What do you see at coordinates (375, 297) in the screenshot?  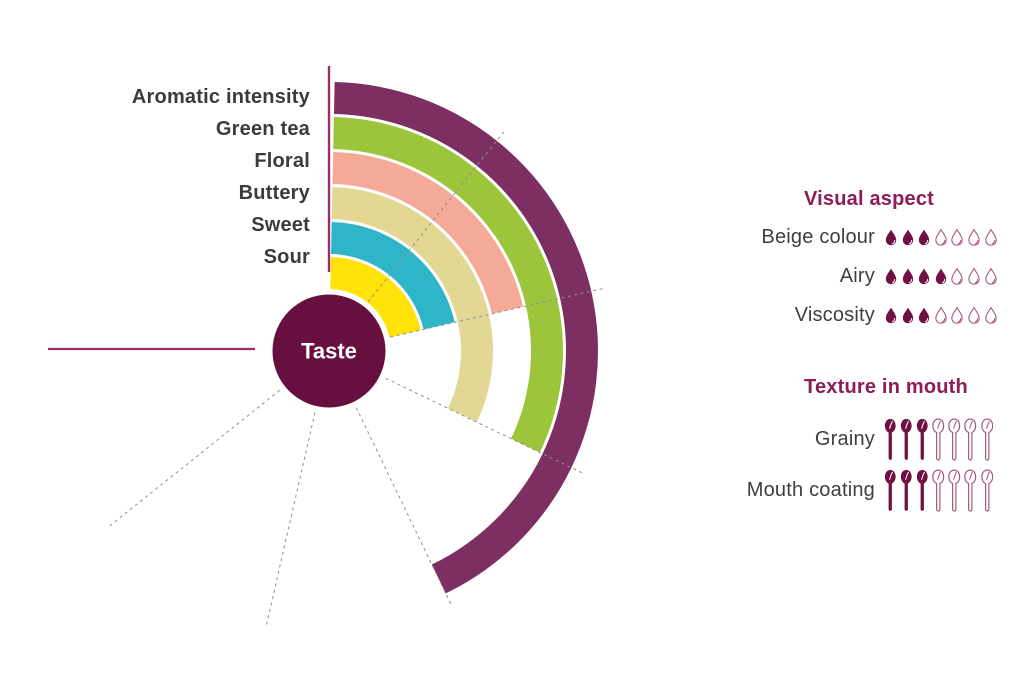 I see `ring-arc-sour` at bounding box center [375, 297].